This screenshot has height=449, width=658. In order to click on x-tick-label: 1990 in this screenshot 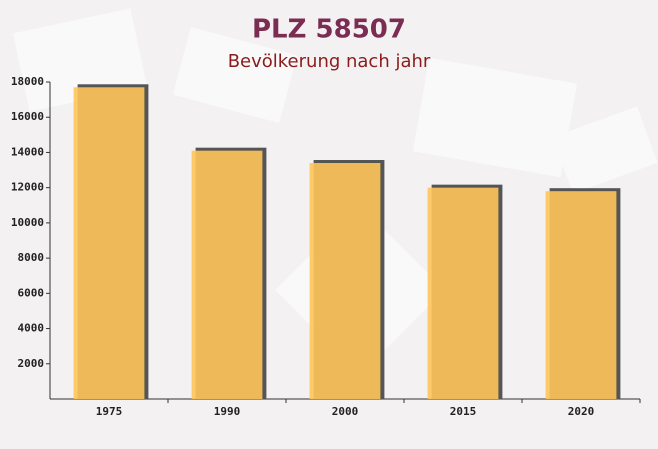, I will do `click(227, 411)`.